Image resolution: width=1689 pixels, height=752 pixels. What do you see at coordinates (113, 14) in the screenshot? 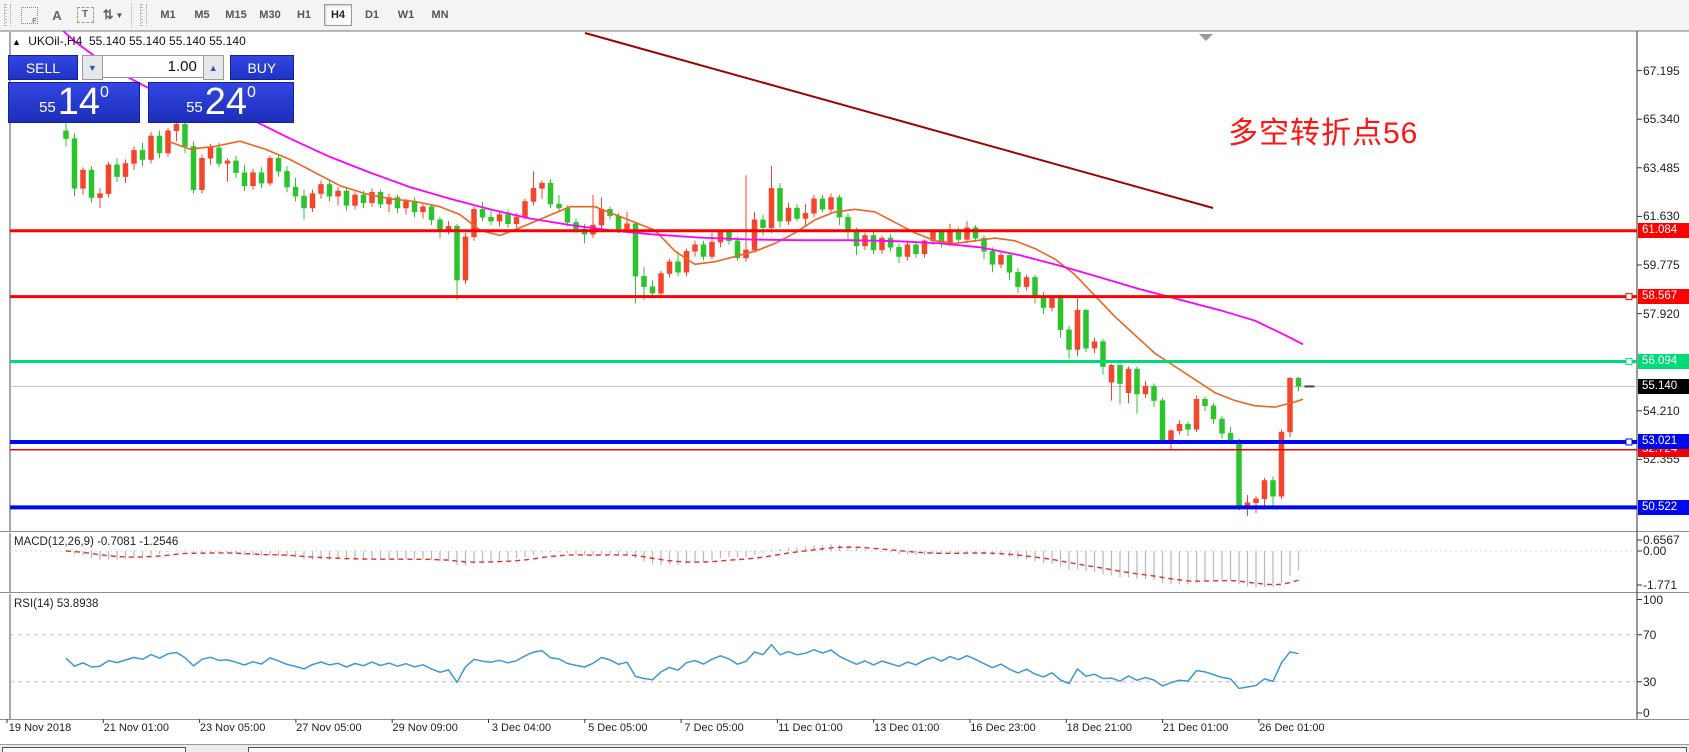
I see `arrange-objects-icon: ⇅ ▼` at bounding box center [113, 14].